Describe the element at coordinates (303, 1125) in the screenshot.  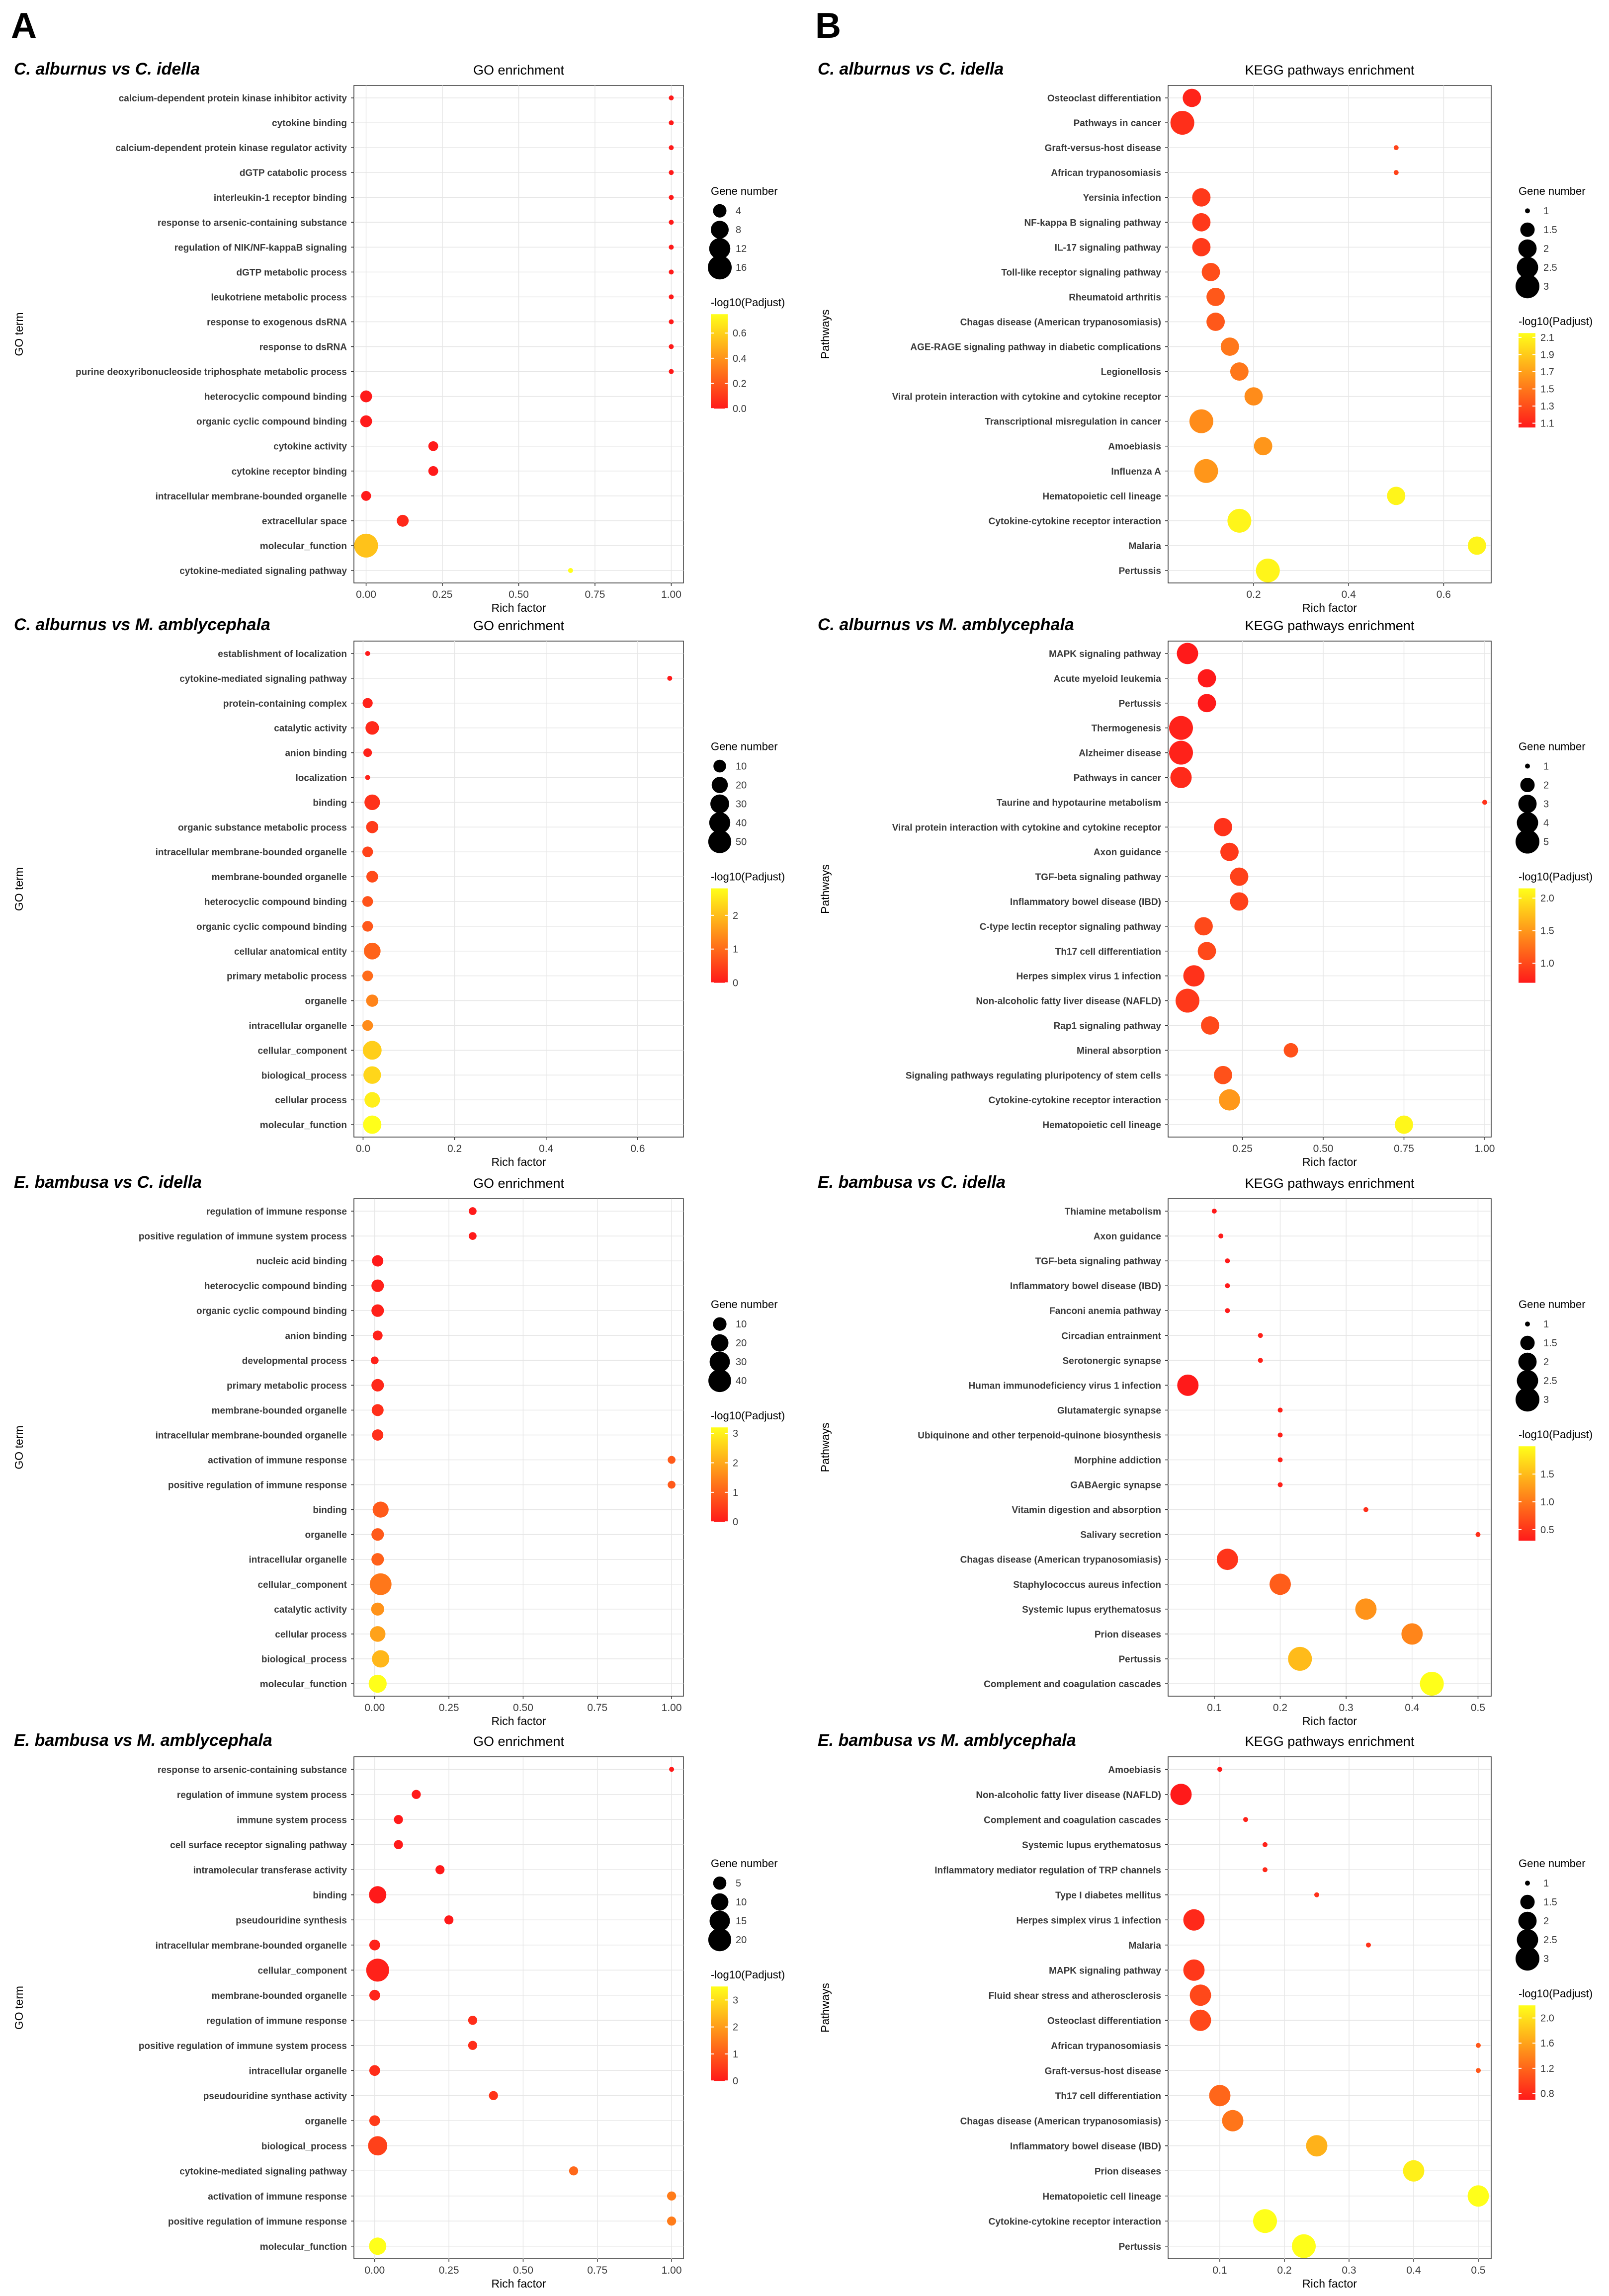
I see `y-tick-label: molecular_function` at that location.